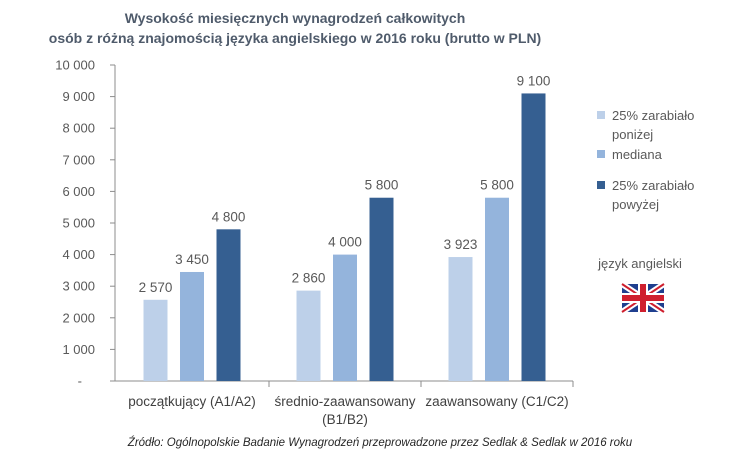 The height and width of the screenshot is (463, 750). I want to click on y-tick-label: 9 000, so click(78, 96).